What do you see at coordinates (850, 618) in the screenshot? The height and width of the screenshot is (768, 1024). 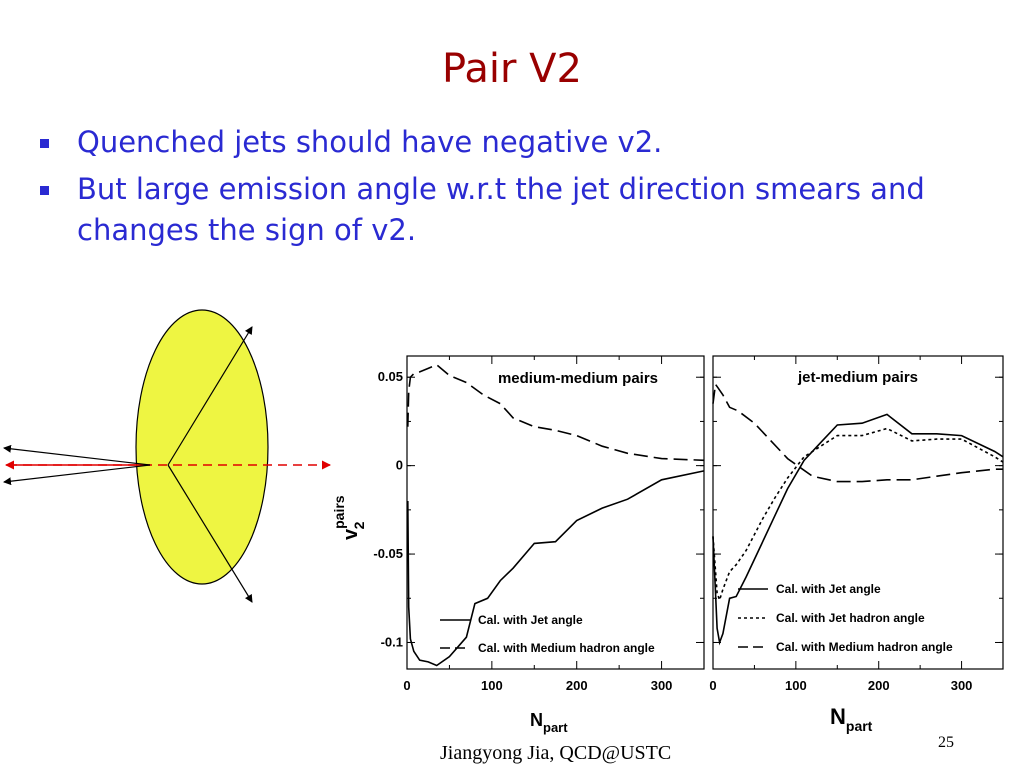 I see `legend-label: Cal. with Jet hadron angle` at bounding box center [850, 618].